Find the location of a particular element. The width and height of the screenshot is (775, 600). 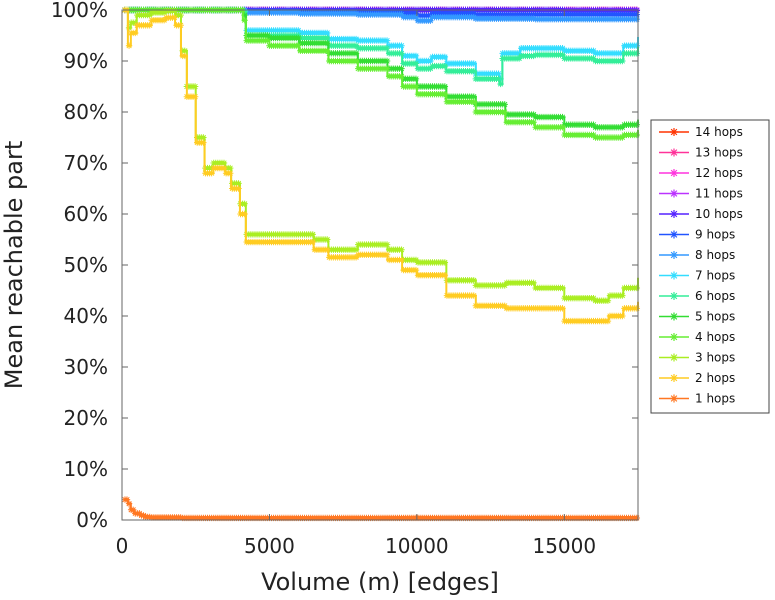

legend-item: 14 hops is located at coordinates (701, 132).